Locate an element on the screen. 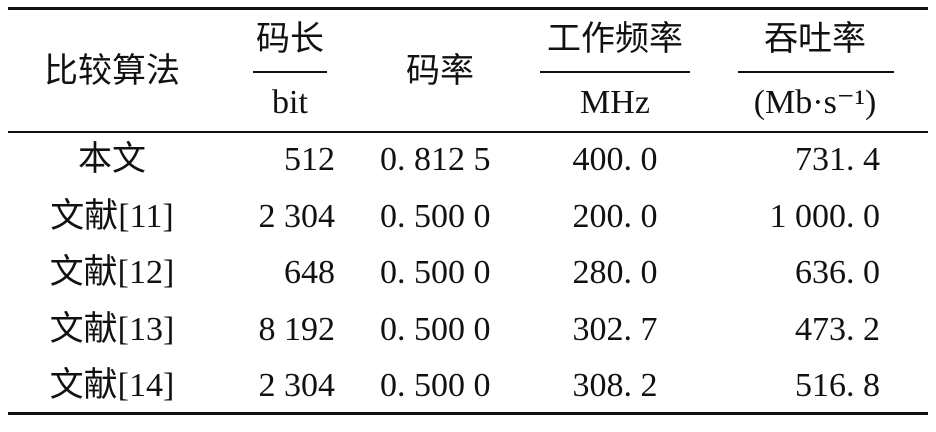  header-rule is located at coordinates (468, 132).